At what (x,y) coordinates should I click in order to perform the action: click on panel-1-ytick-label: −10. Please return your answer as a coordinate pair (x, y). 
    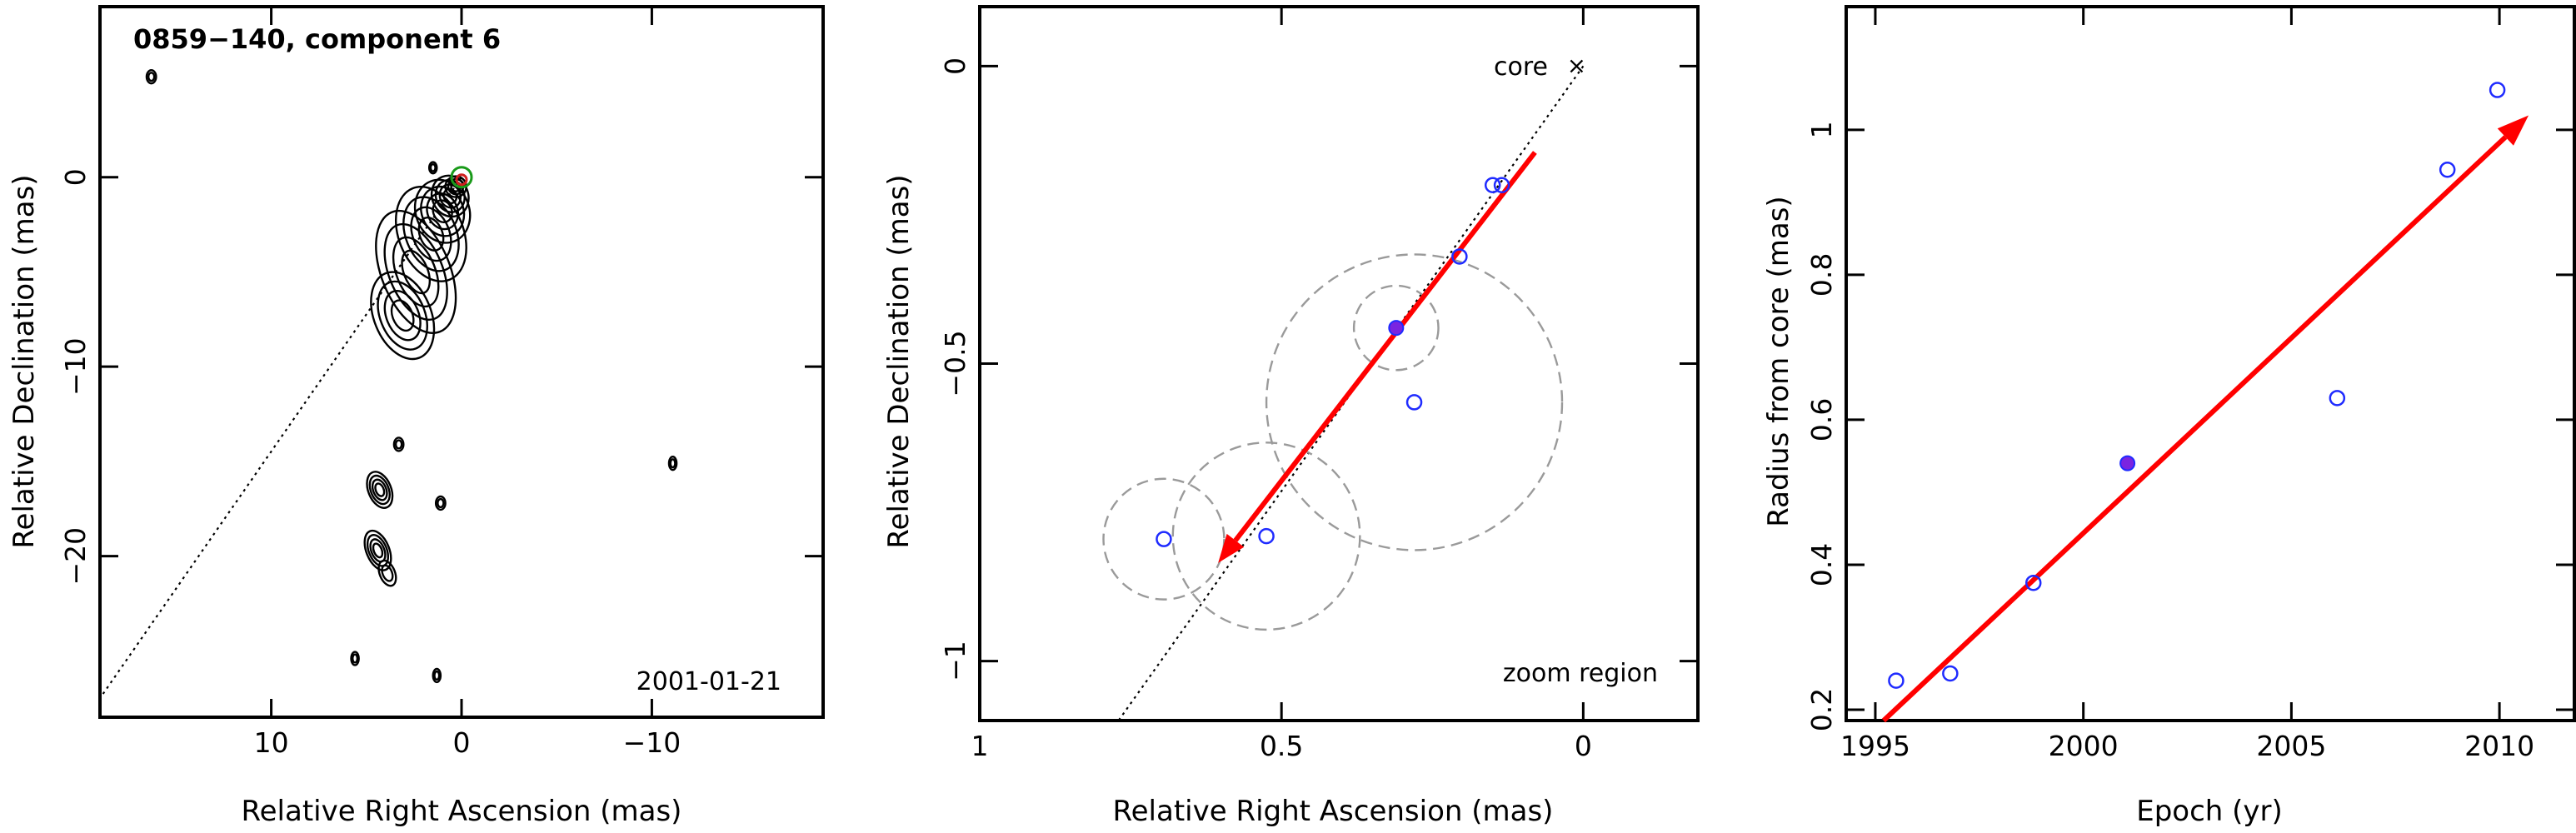
    Looking at the image, I should click on (75, 366).